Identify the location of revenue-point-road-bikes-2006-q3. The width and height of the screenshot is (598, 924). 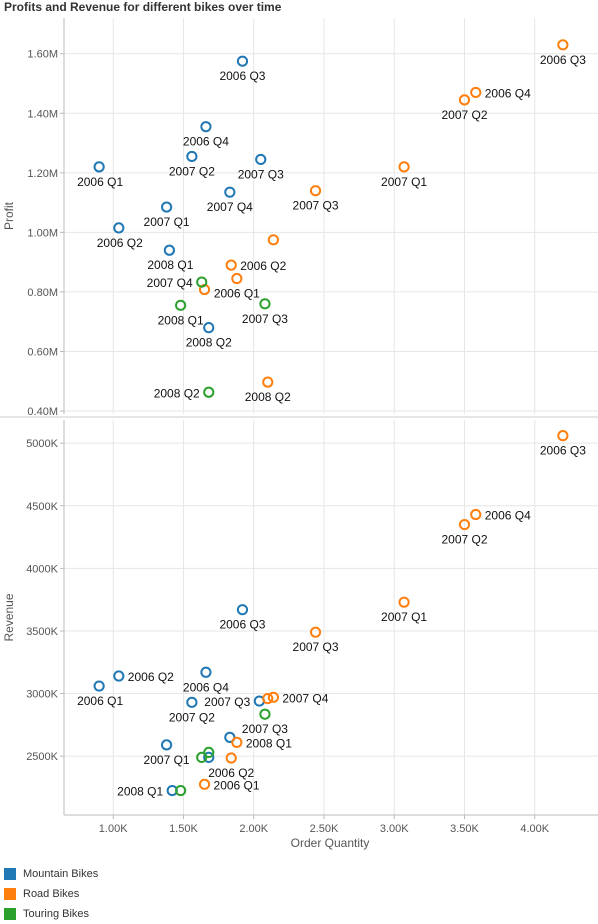
(563, 436).